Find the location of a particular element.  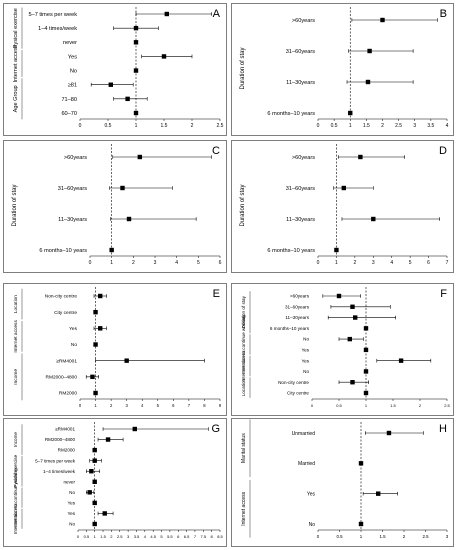

panel-letter: H is located at coordinates (443, 429).